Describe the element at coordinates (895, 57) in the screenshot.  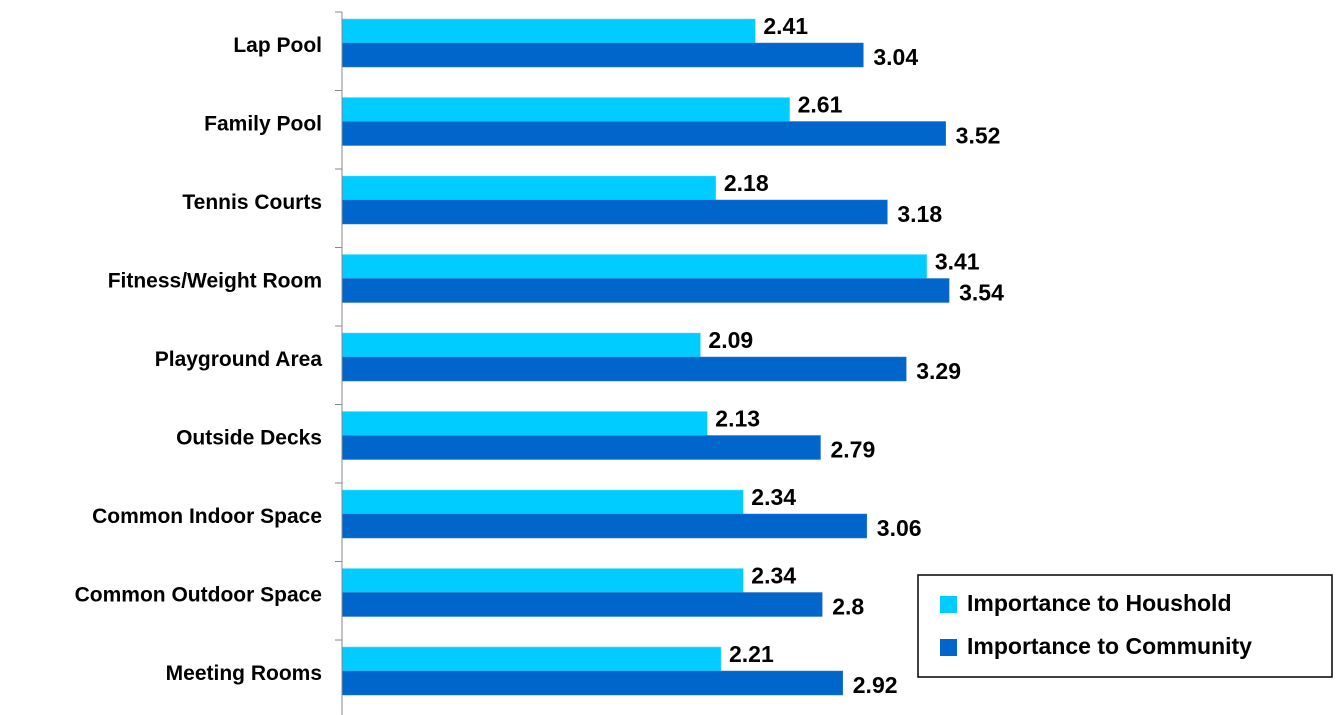
I see `value-label-lap-pool-series-2: 3.04` at that location.